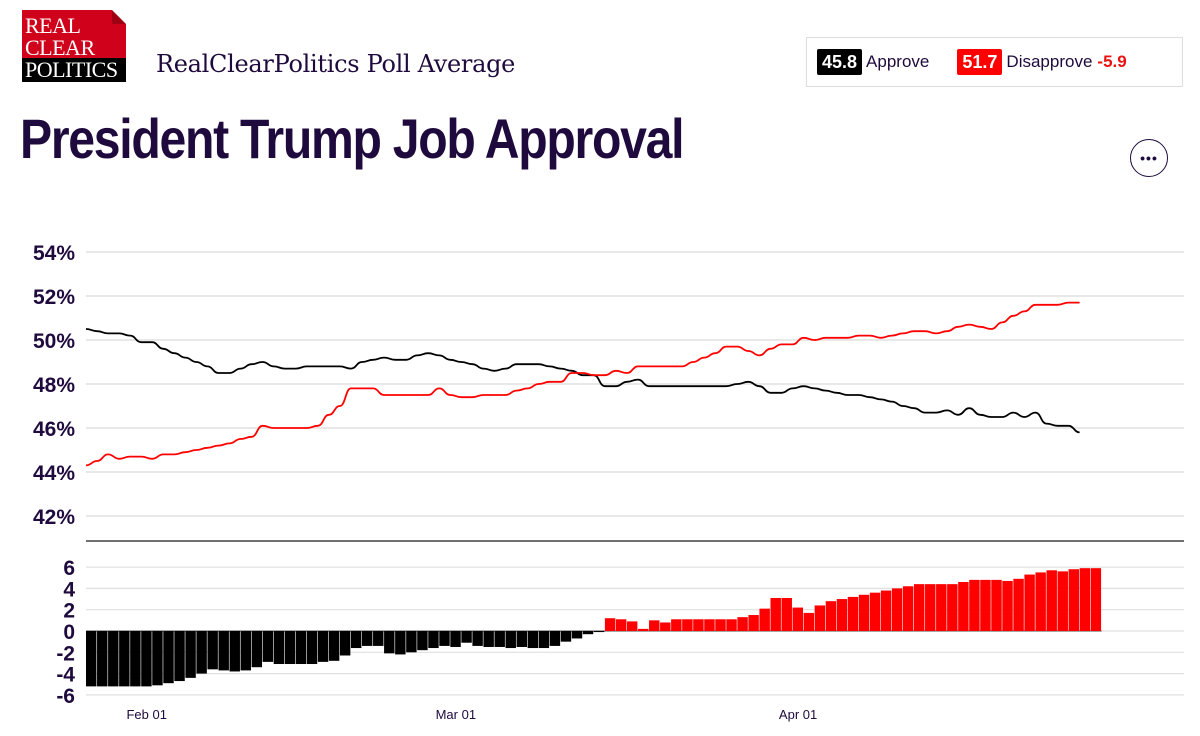 The height and width of the screenshot is (736, 1200). I want to click on more-options-button: •••, so click(1149, 158).